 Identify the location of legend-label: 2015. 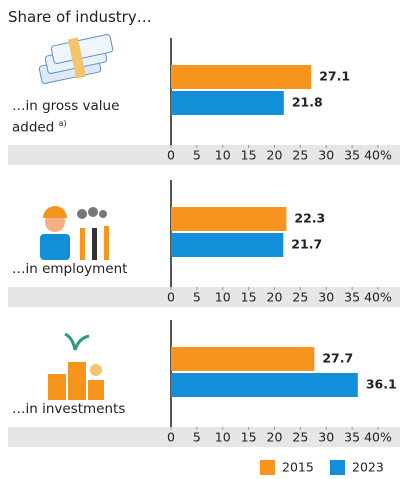
(298, 467).